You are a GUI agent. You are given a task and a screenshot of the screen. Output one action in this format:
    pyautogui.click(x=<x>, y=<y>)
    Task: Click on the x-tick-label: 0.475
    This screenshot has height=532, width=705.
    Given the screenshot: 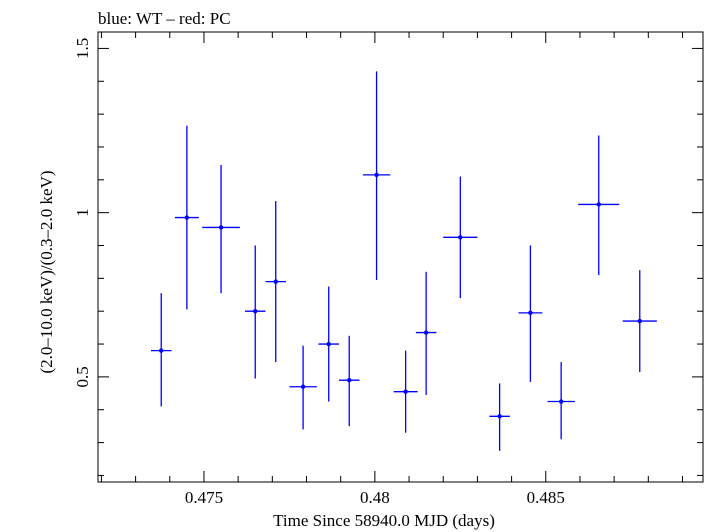 What is the action you would take?
    pyautogui.click(x=204, y=497)
    